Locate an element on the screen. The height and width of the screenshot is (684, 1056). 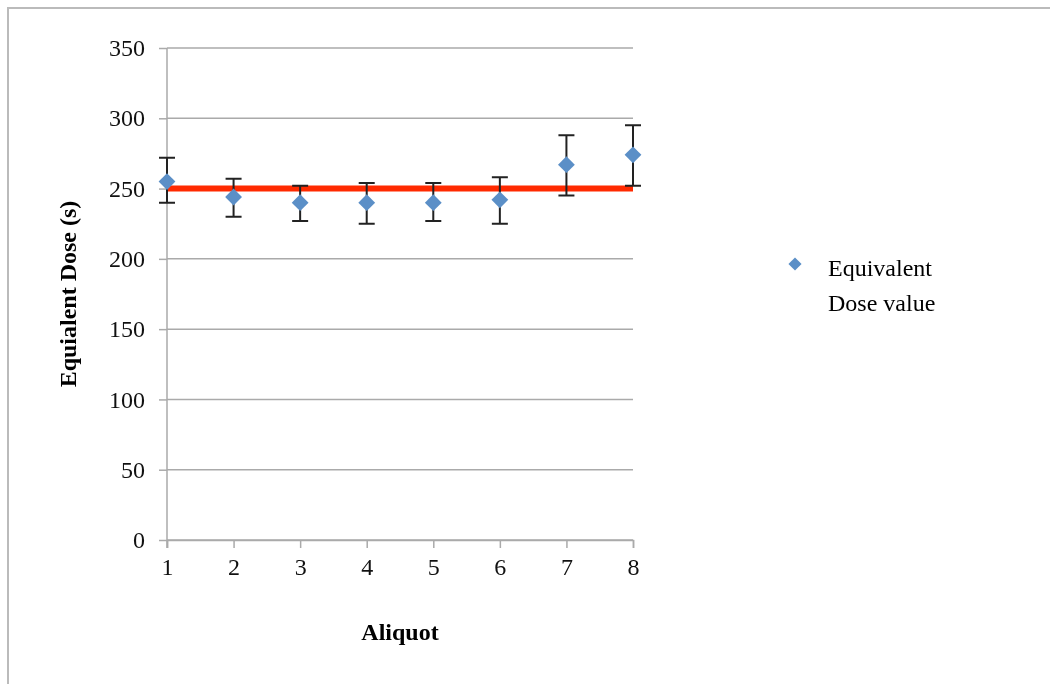
y-tick-label: 0 is located at coordinates (139, 540).